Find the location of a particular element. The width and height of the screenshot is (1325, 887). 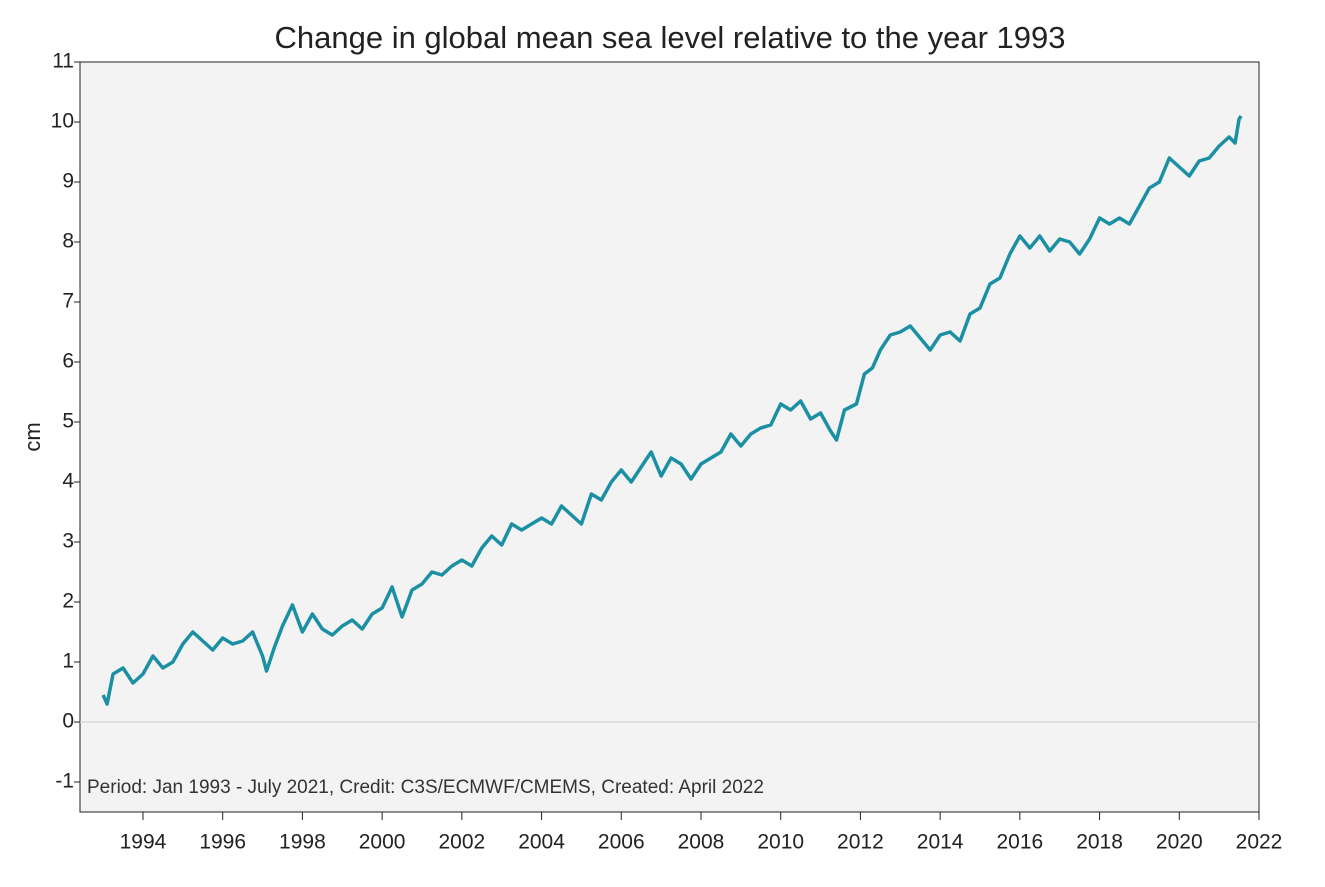

y-tick-label: 1 is located at coordinates (68, 661).